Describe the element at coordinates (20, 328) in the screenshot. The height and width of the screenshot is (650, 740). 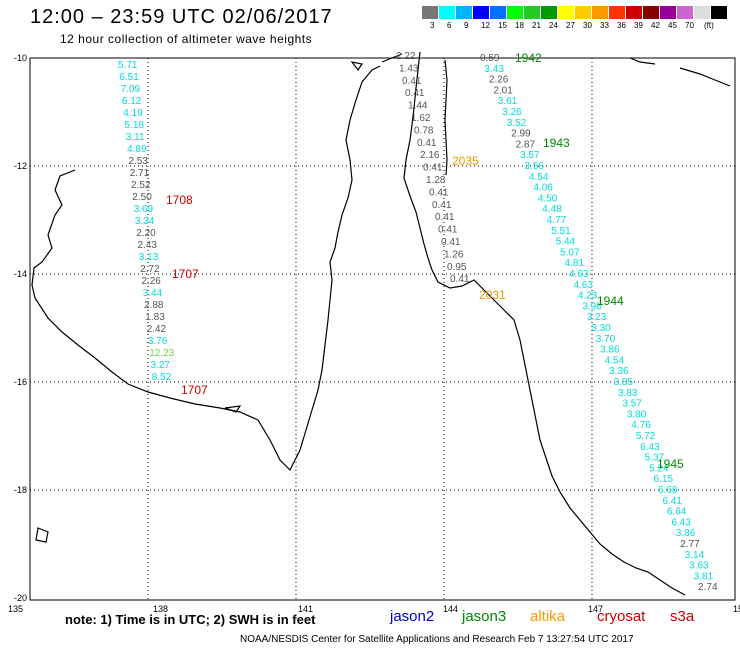
I see `latitude-labels: -10 -12 -14 -16 -18 -20` at that location.